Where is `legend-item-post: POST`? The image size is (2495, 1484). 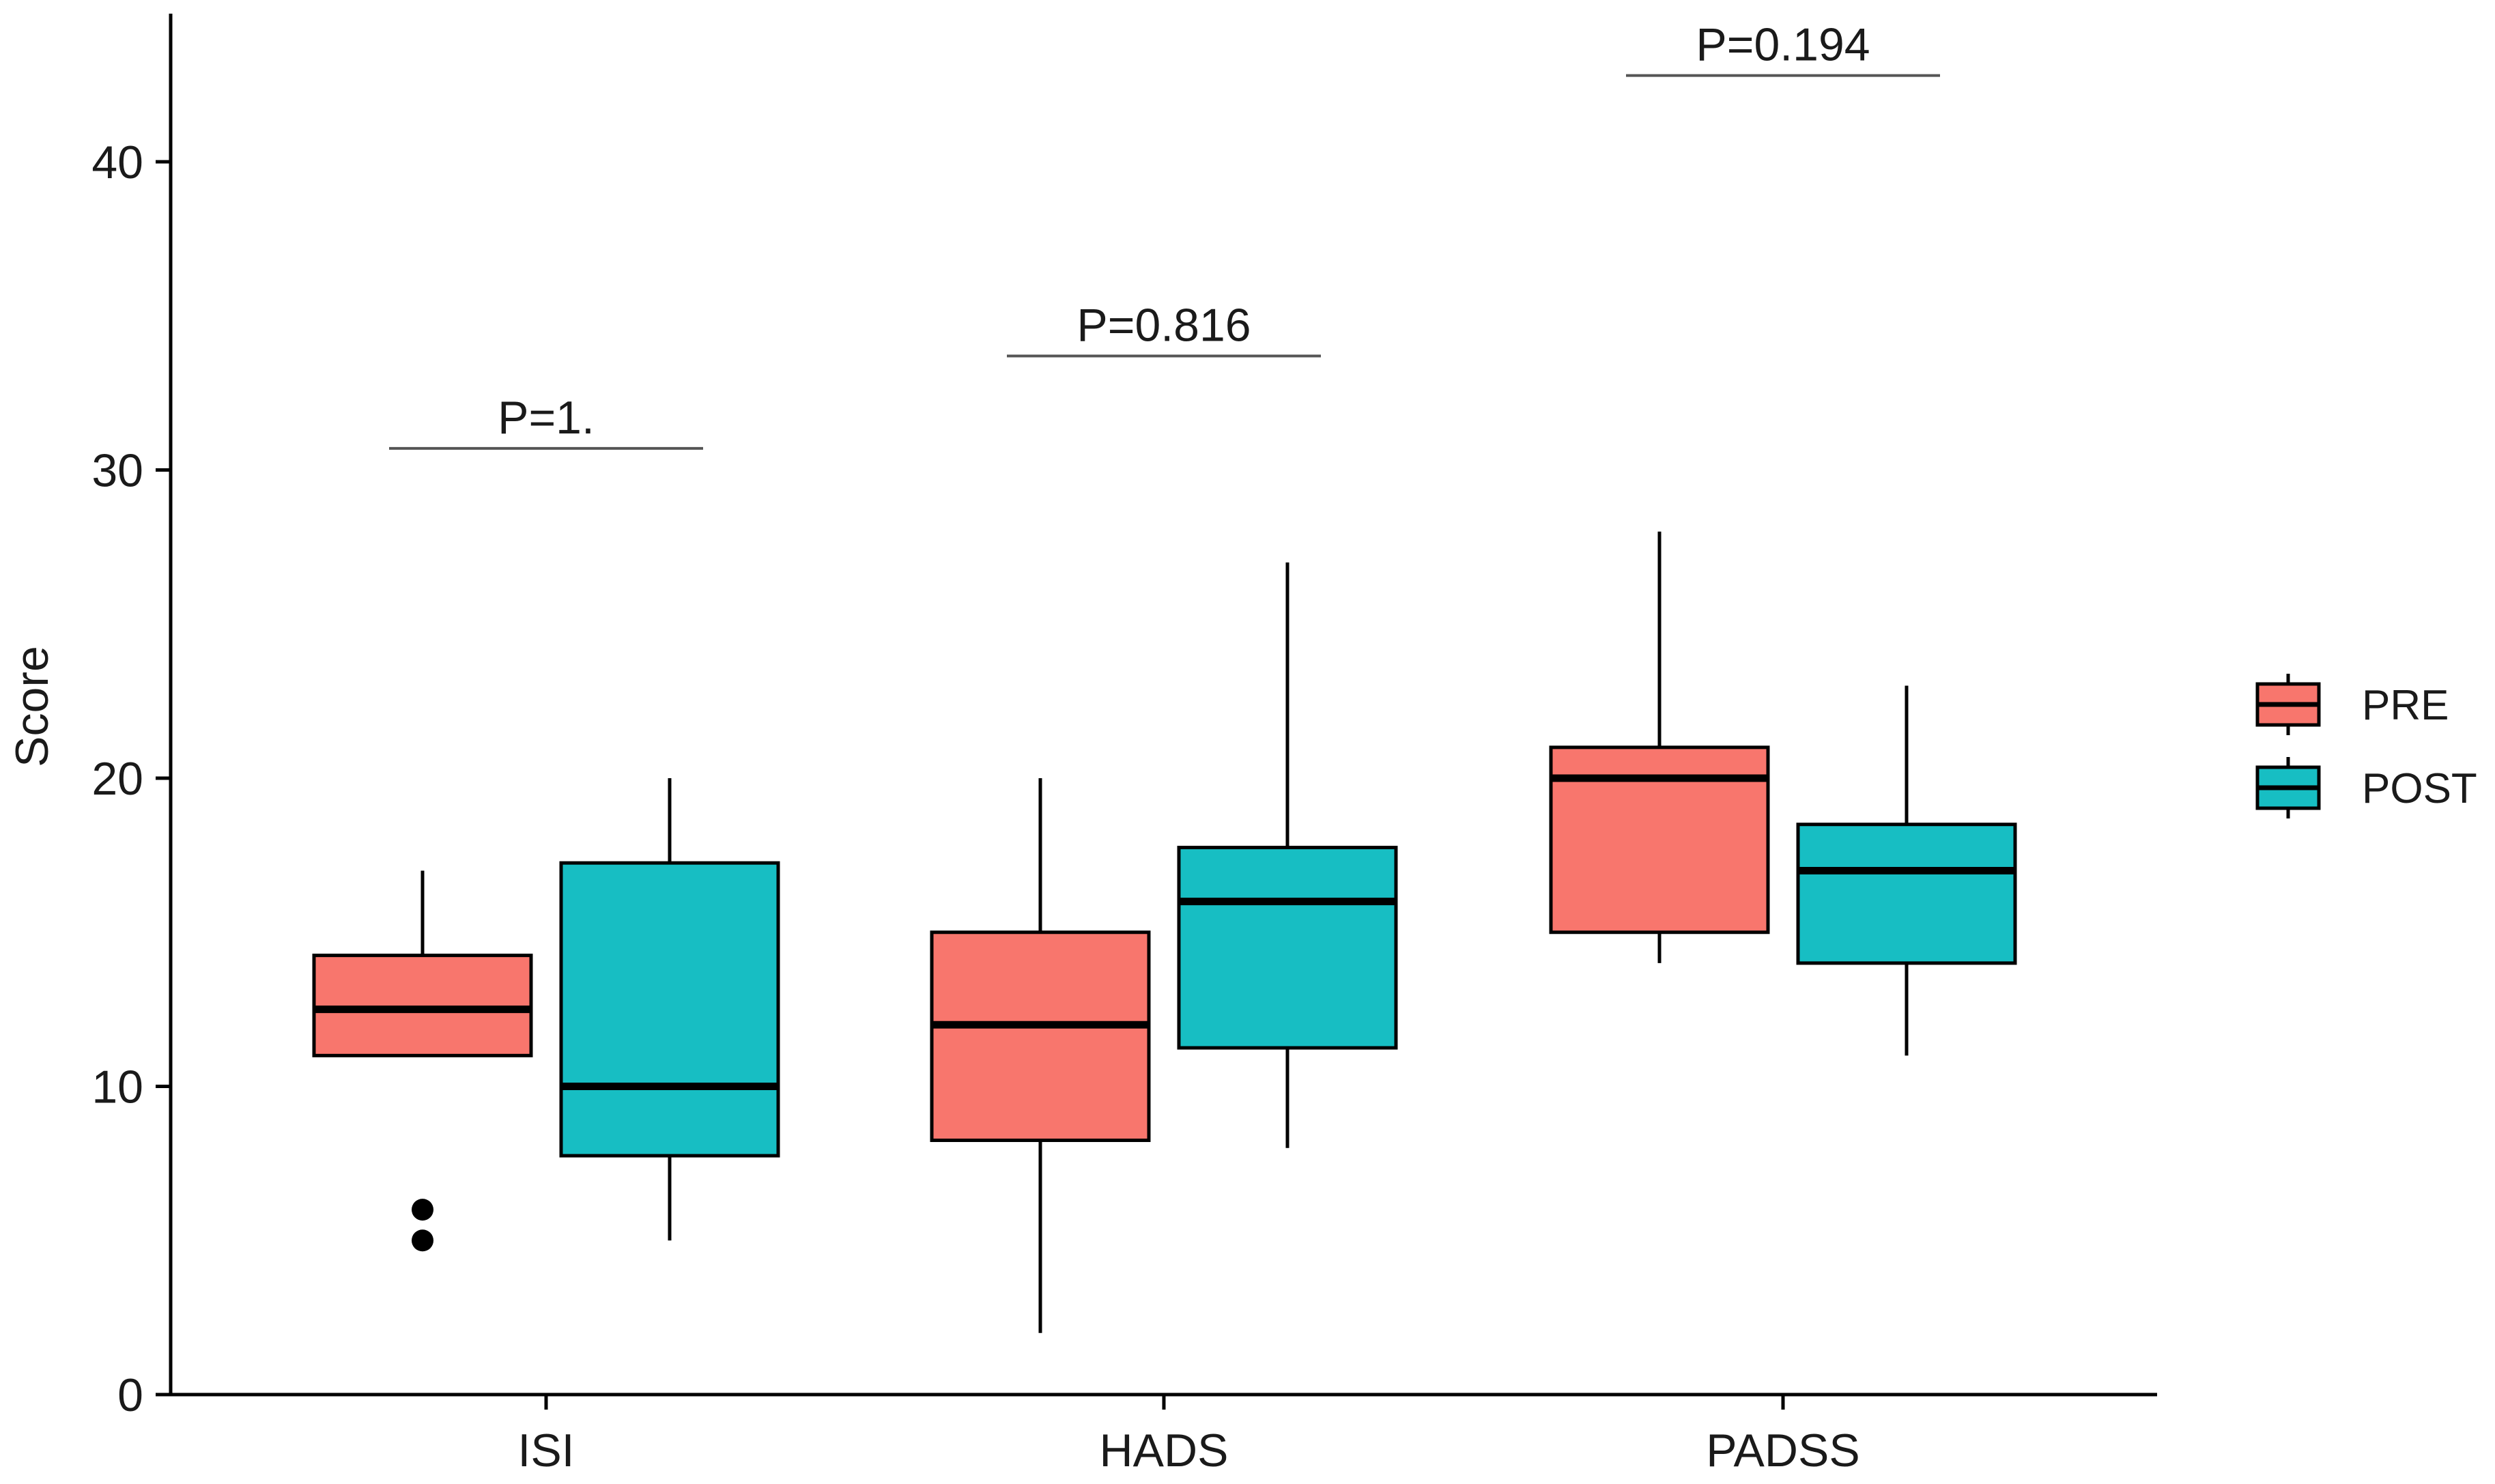
legend-item-post: POST is located at coordinates (2366, 787).